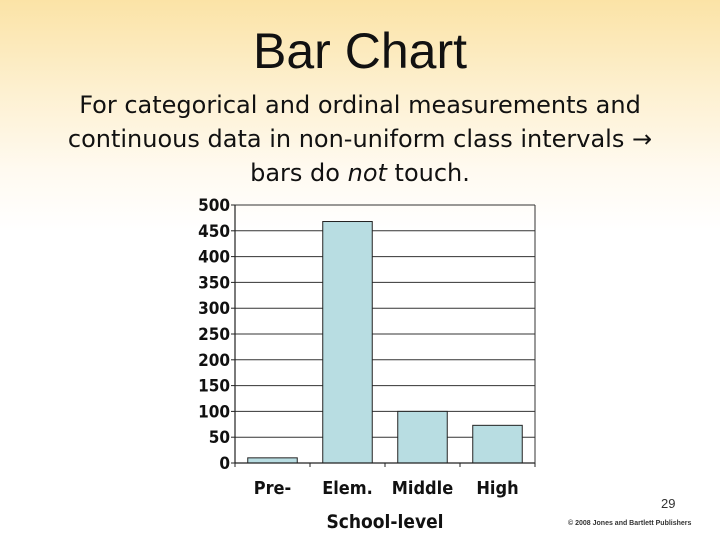  Describe the element at coordinates (214, 412) in the screenshot. I see `y-tick-label: 100` at that location.